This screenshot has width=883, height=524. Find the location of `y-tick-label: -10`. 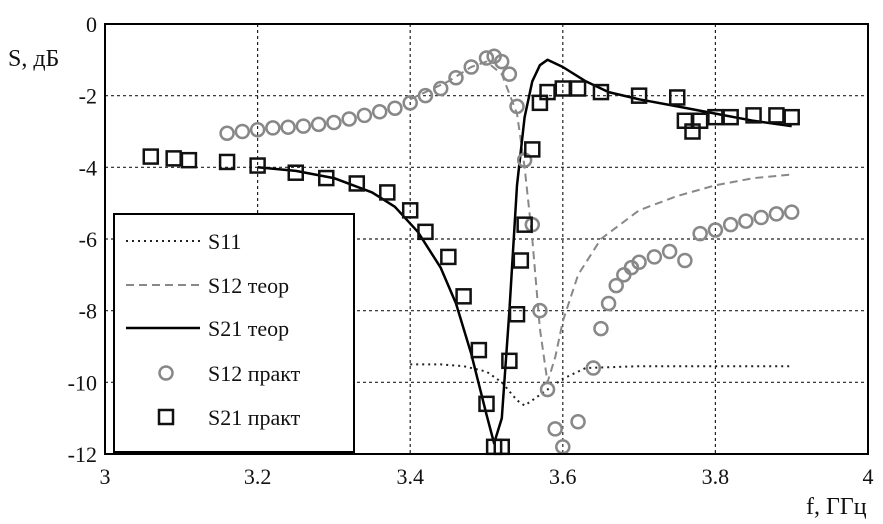

y-tick-label: -10 is located at coordinates (82, 382).